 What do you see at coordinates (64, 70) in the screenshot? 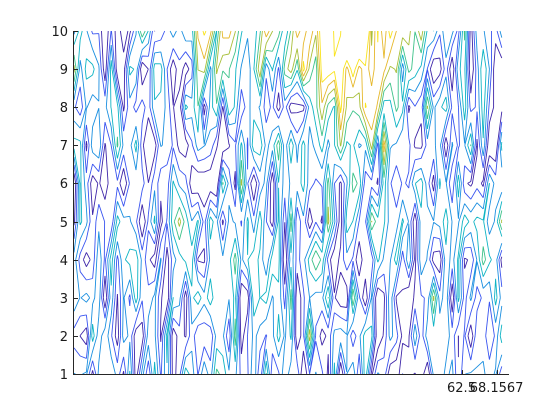
I see `y-tick-label: 9` at bounding box center [64, 70].